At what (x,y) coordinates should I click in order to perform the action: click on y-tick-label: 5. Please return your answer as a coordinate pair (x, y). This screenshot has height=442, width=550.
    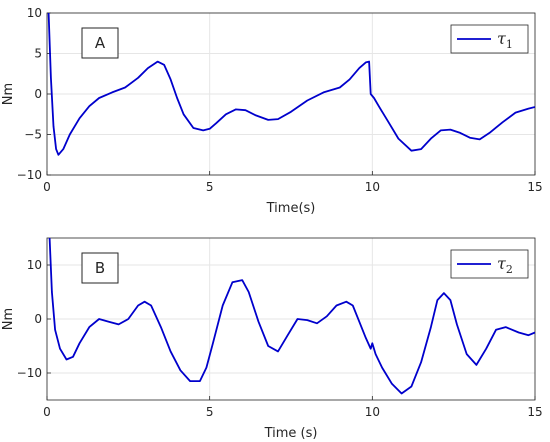
    Looking at the image, I should click on (38, 54).